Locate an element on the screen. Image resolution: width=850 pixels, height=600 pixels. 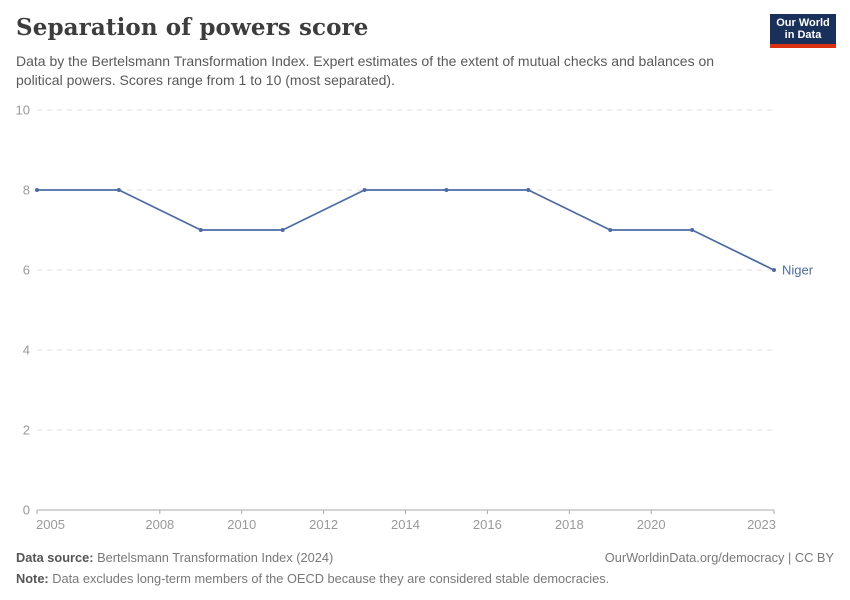
x-tick-label: 2018 is located at coordinates (569, 524).